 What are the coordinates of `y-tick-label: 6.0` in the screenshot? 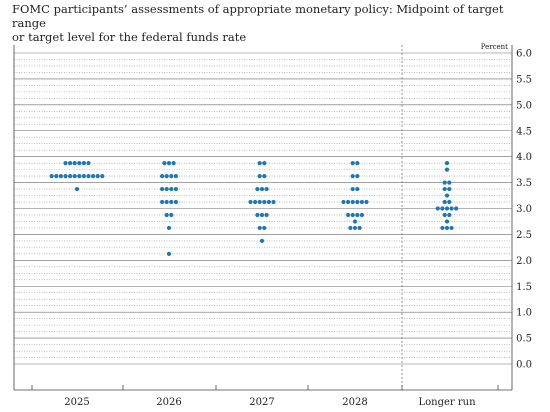 It's located at (524, 54).